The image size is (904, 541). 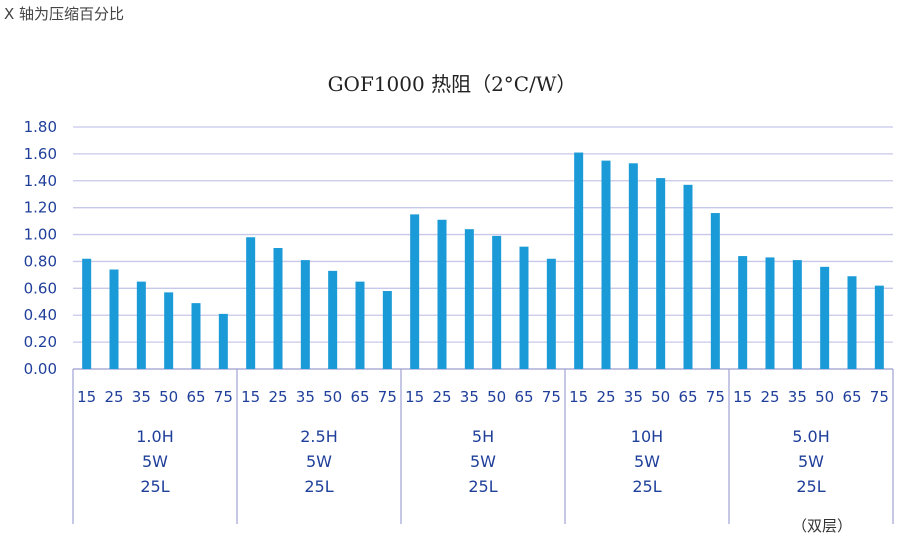 I want to click on group-label: 10H, so click(x=647, y=436).